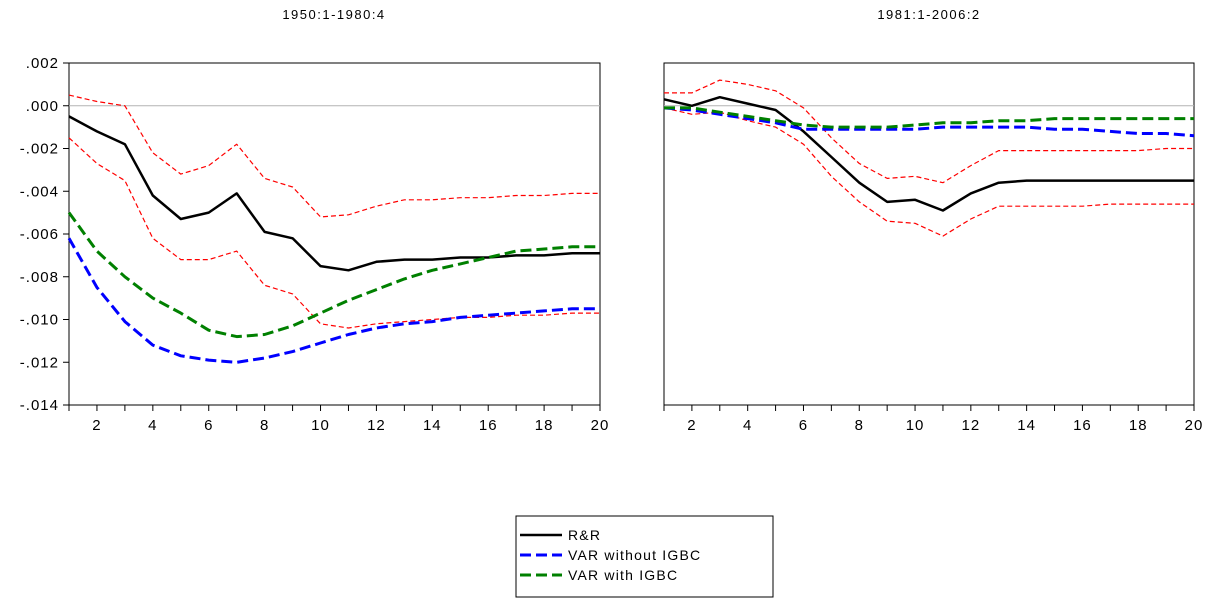 This screenshot has width=1218, height=599. I want to click on right-panel-title: 1981:1-2006:2, so click(928, 14).